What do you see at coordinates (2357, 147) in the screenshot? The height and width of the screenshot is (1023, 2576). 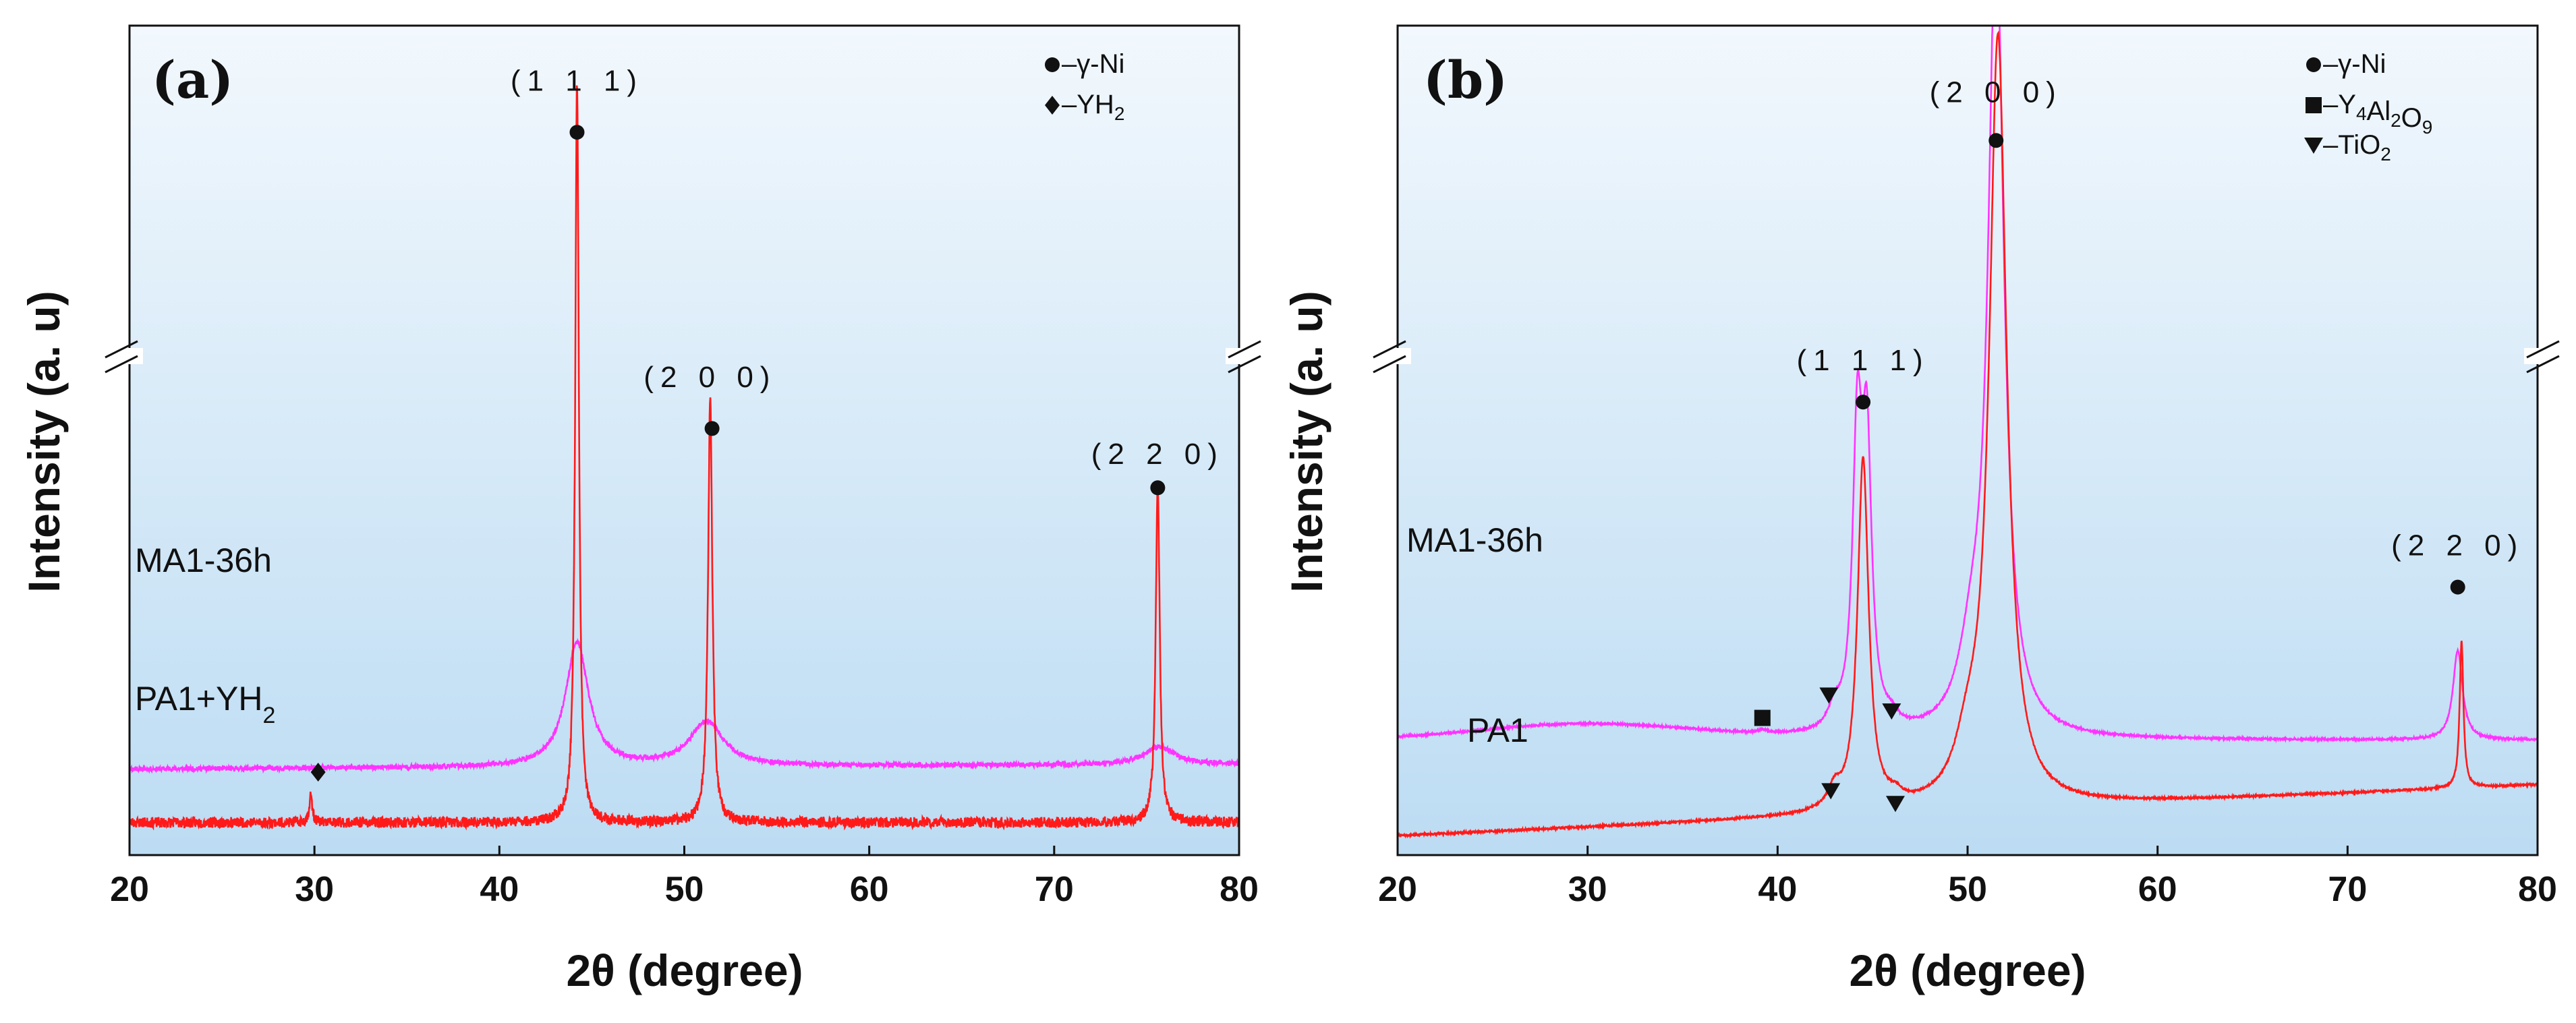 I see `legend-entry: –TiO2` at bounding box center [2357, 147].